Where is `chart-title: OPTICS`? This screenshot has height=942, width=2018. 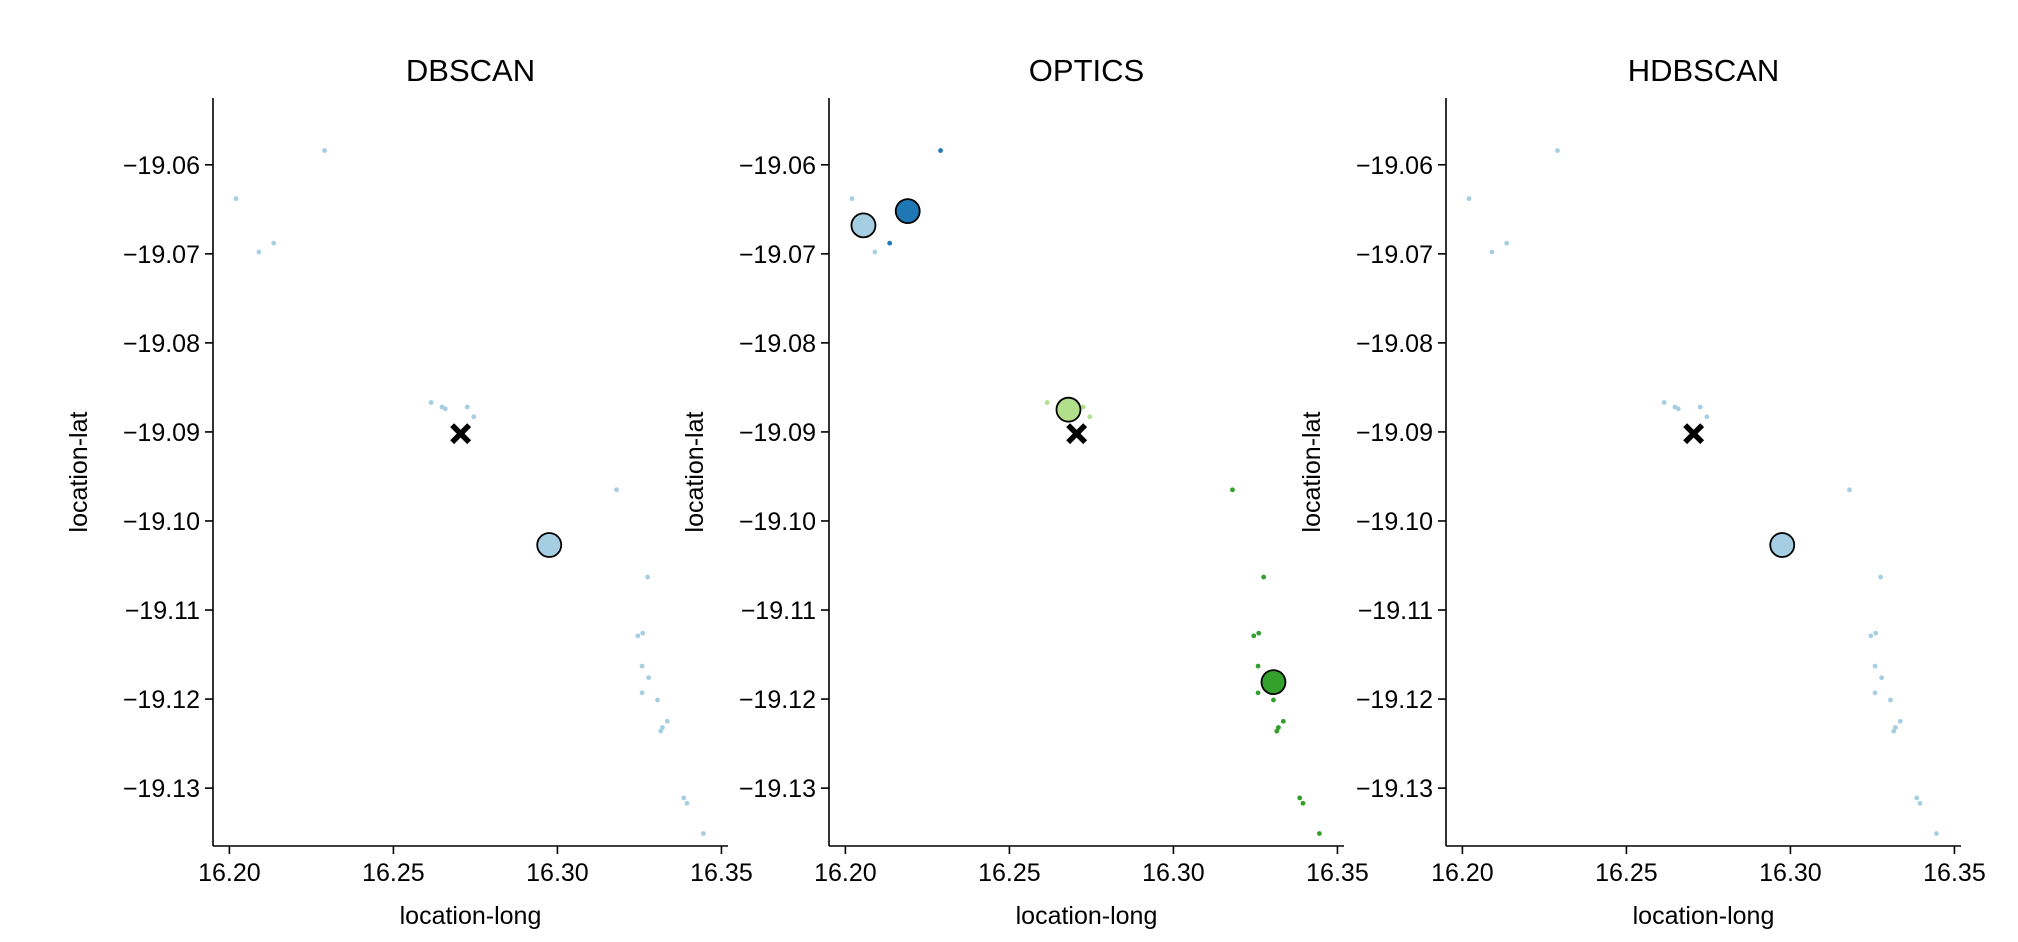 chart-title: OPTICS is located at coordinates (1086, 70).